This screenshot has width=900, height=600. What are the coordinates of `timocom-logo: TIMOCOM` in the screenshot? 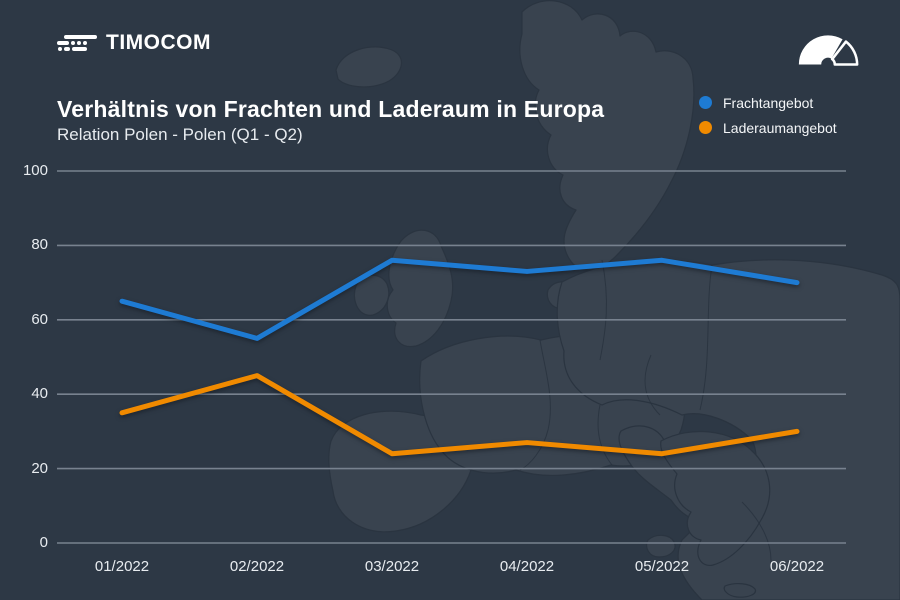 It's located at (134, 43).